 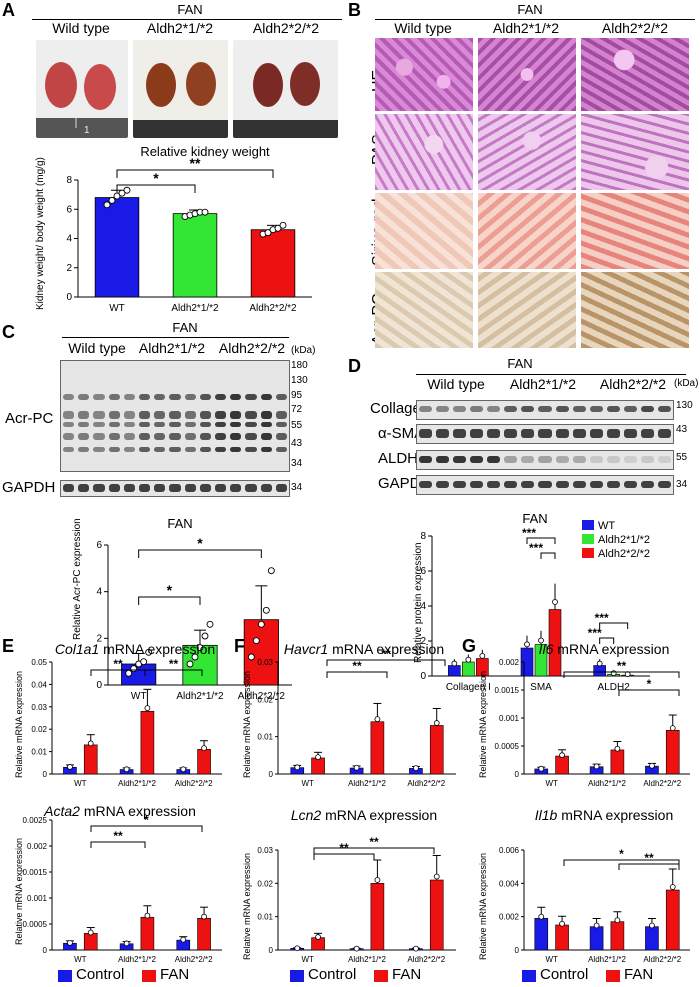 I want to click on legend-swatch, so click(x=588, y=525).